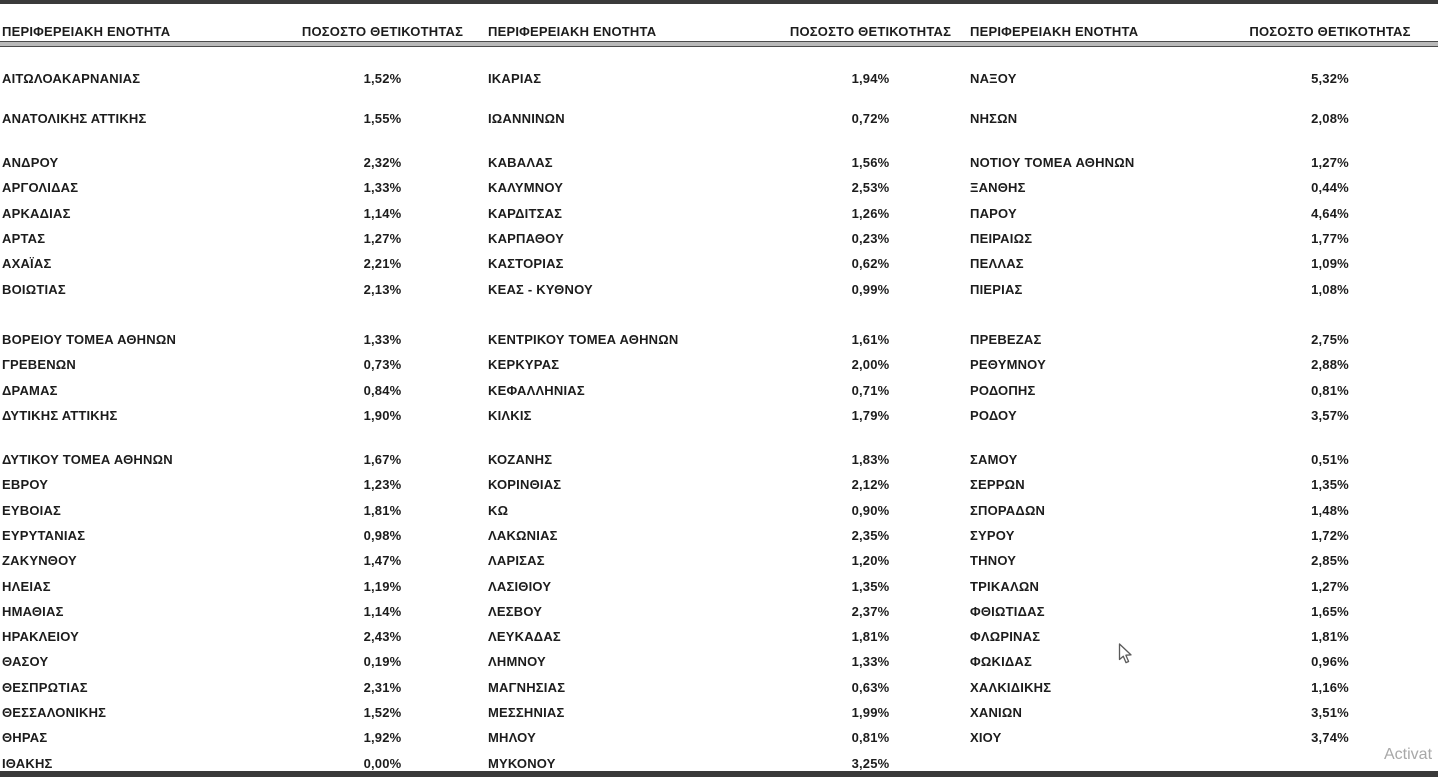 This screenshot has width=1440, height=777. I want to click on region-name-cell: ΚΑΛΥΜΝΟΥ, so click(526, 188).